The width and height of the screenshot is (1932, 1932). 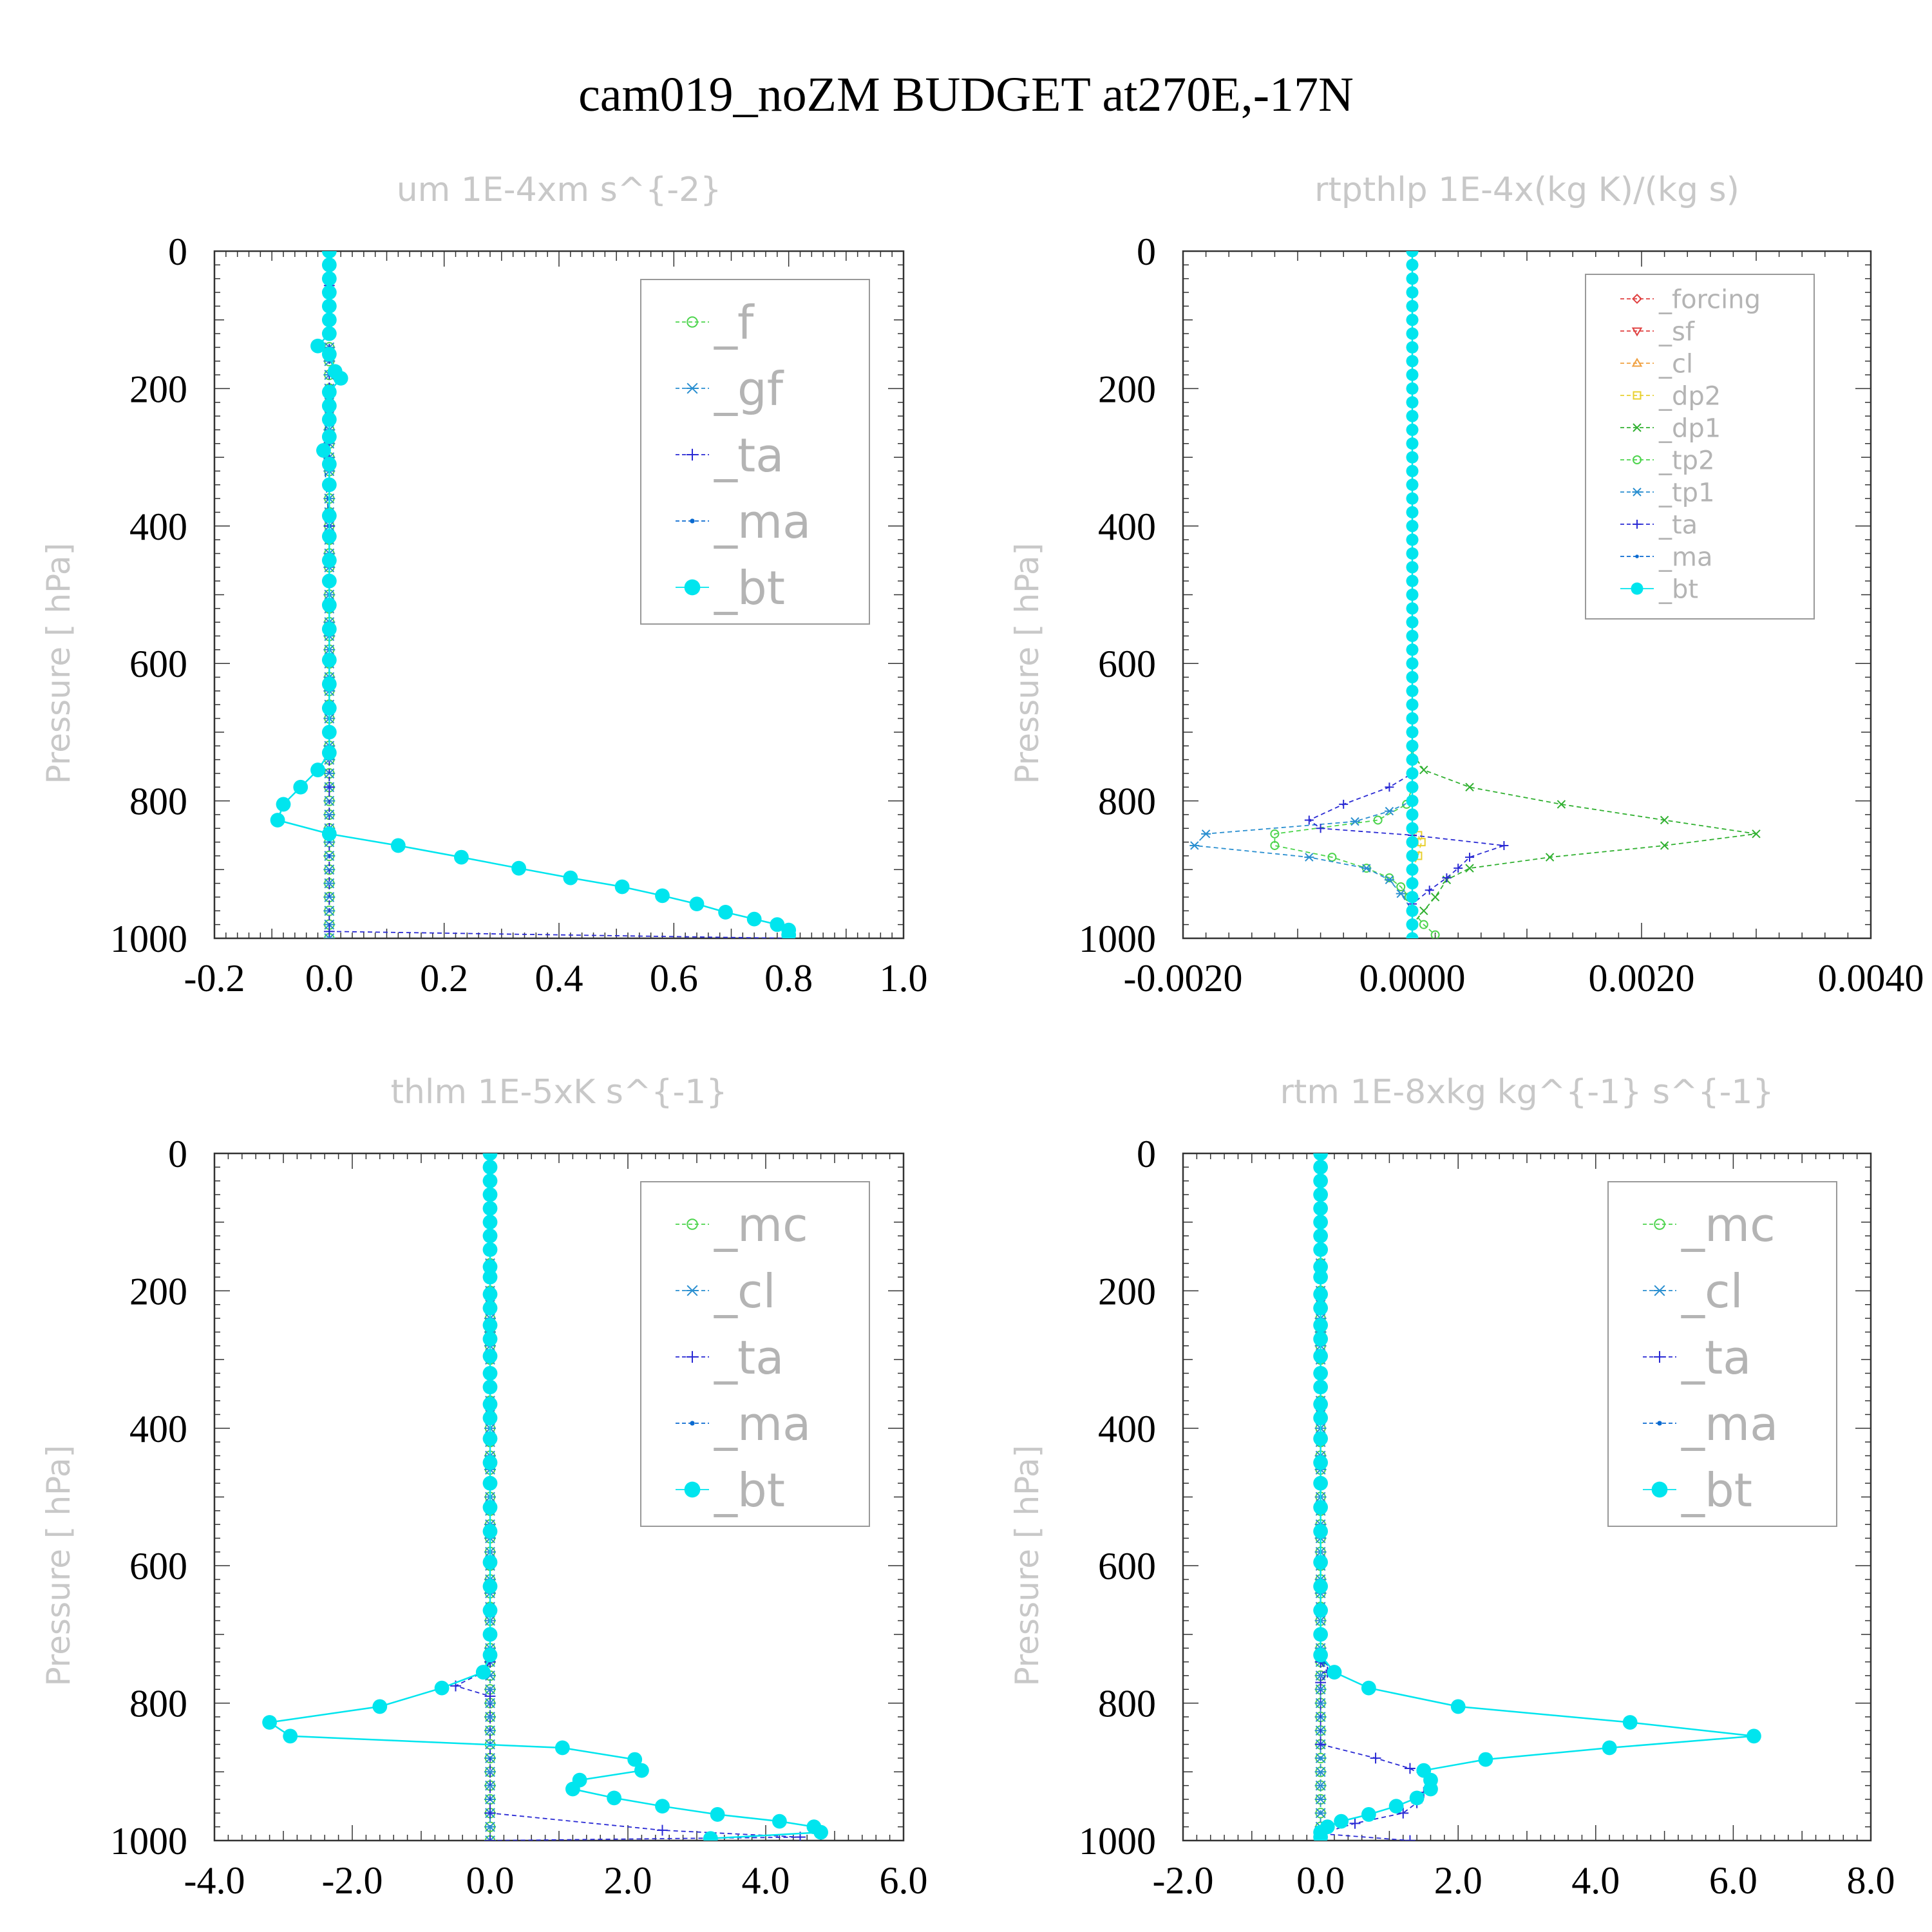 I want to click on legend-label: _ma, so click(x=1729, y=1424).